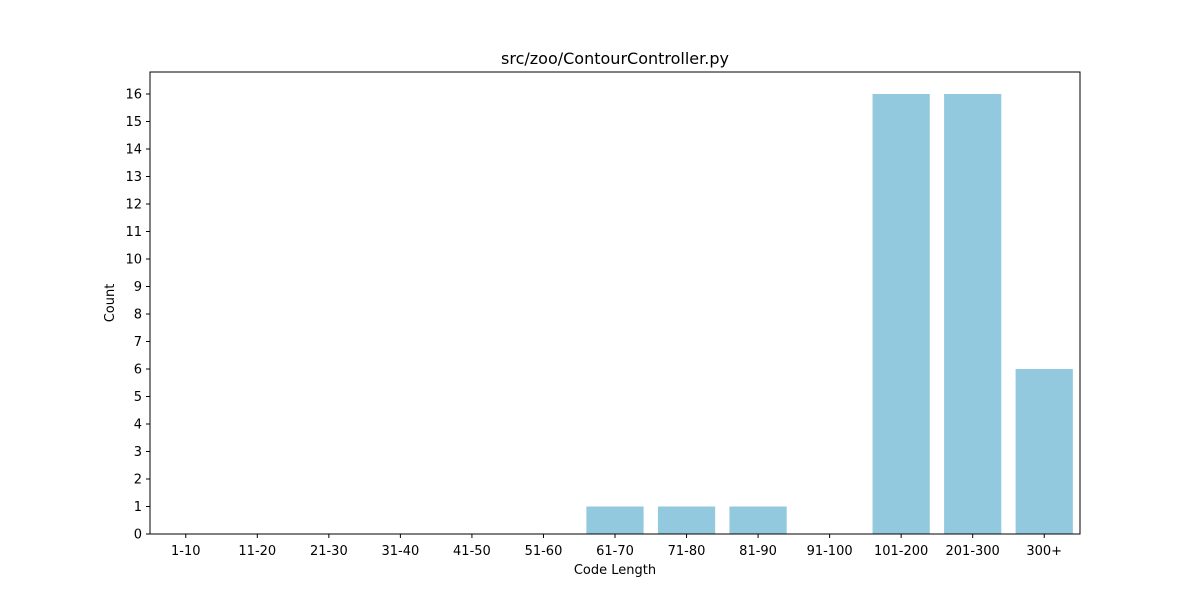 The width and height of the screenshot is (1200, 600). I want to click on y-tick-label: 5, so click(138, 397).